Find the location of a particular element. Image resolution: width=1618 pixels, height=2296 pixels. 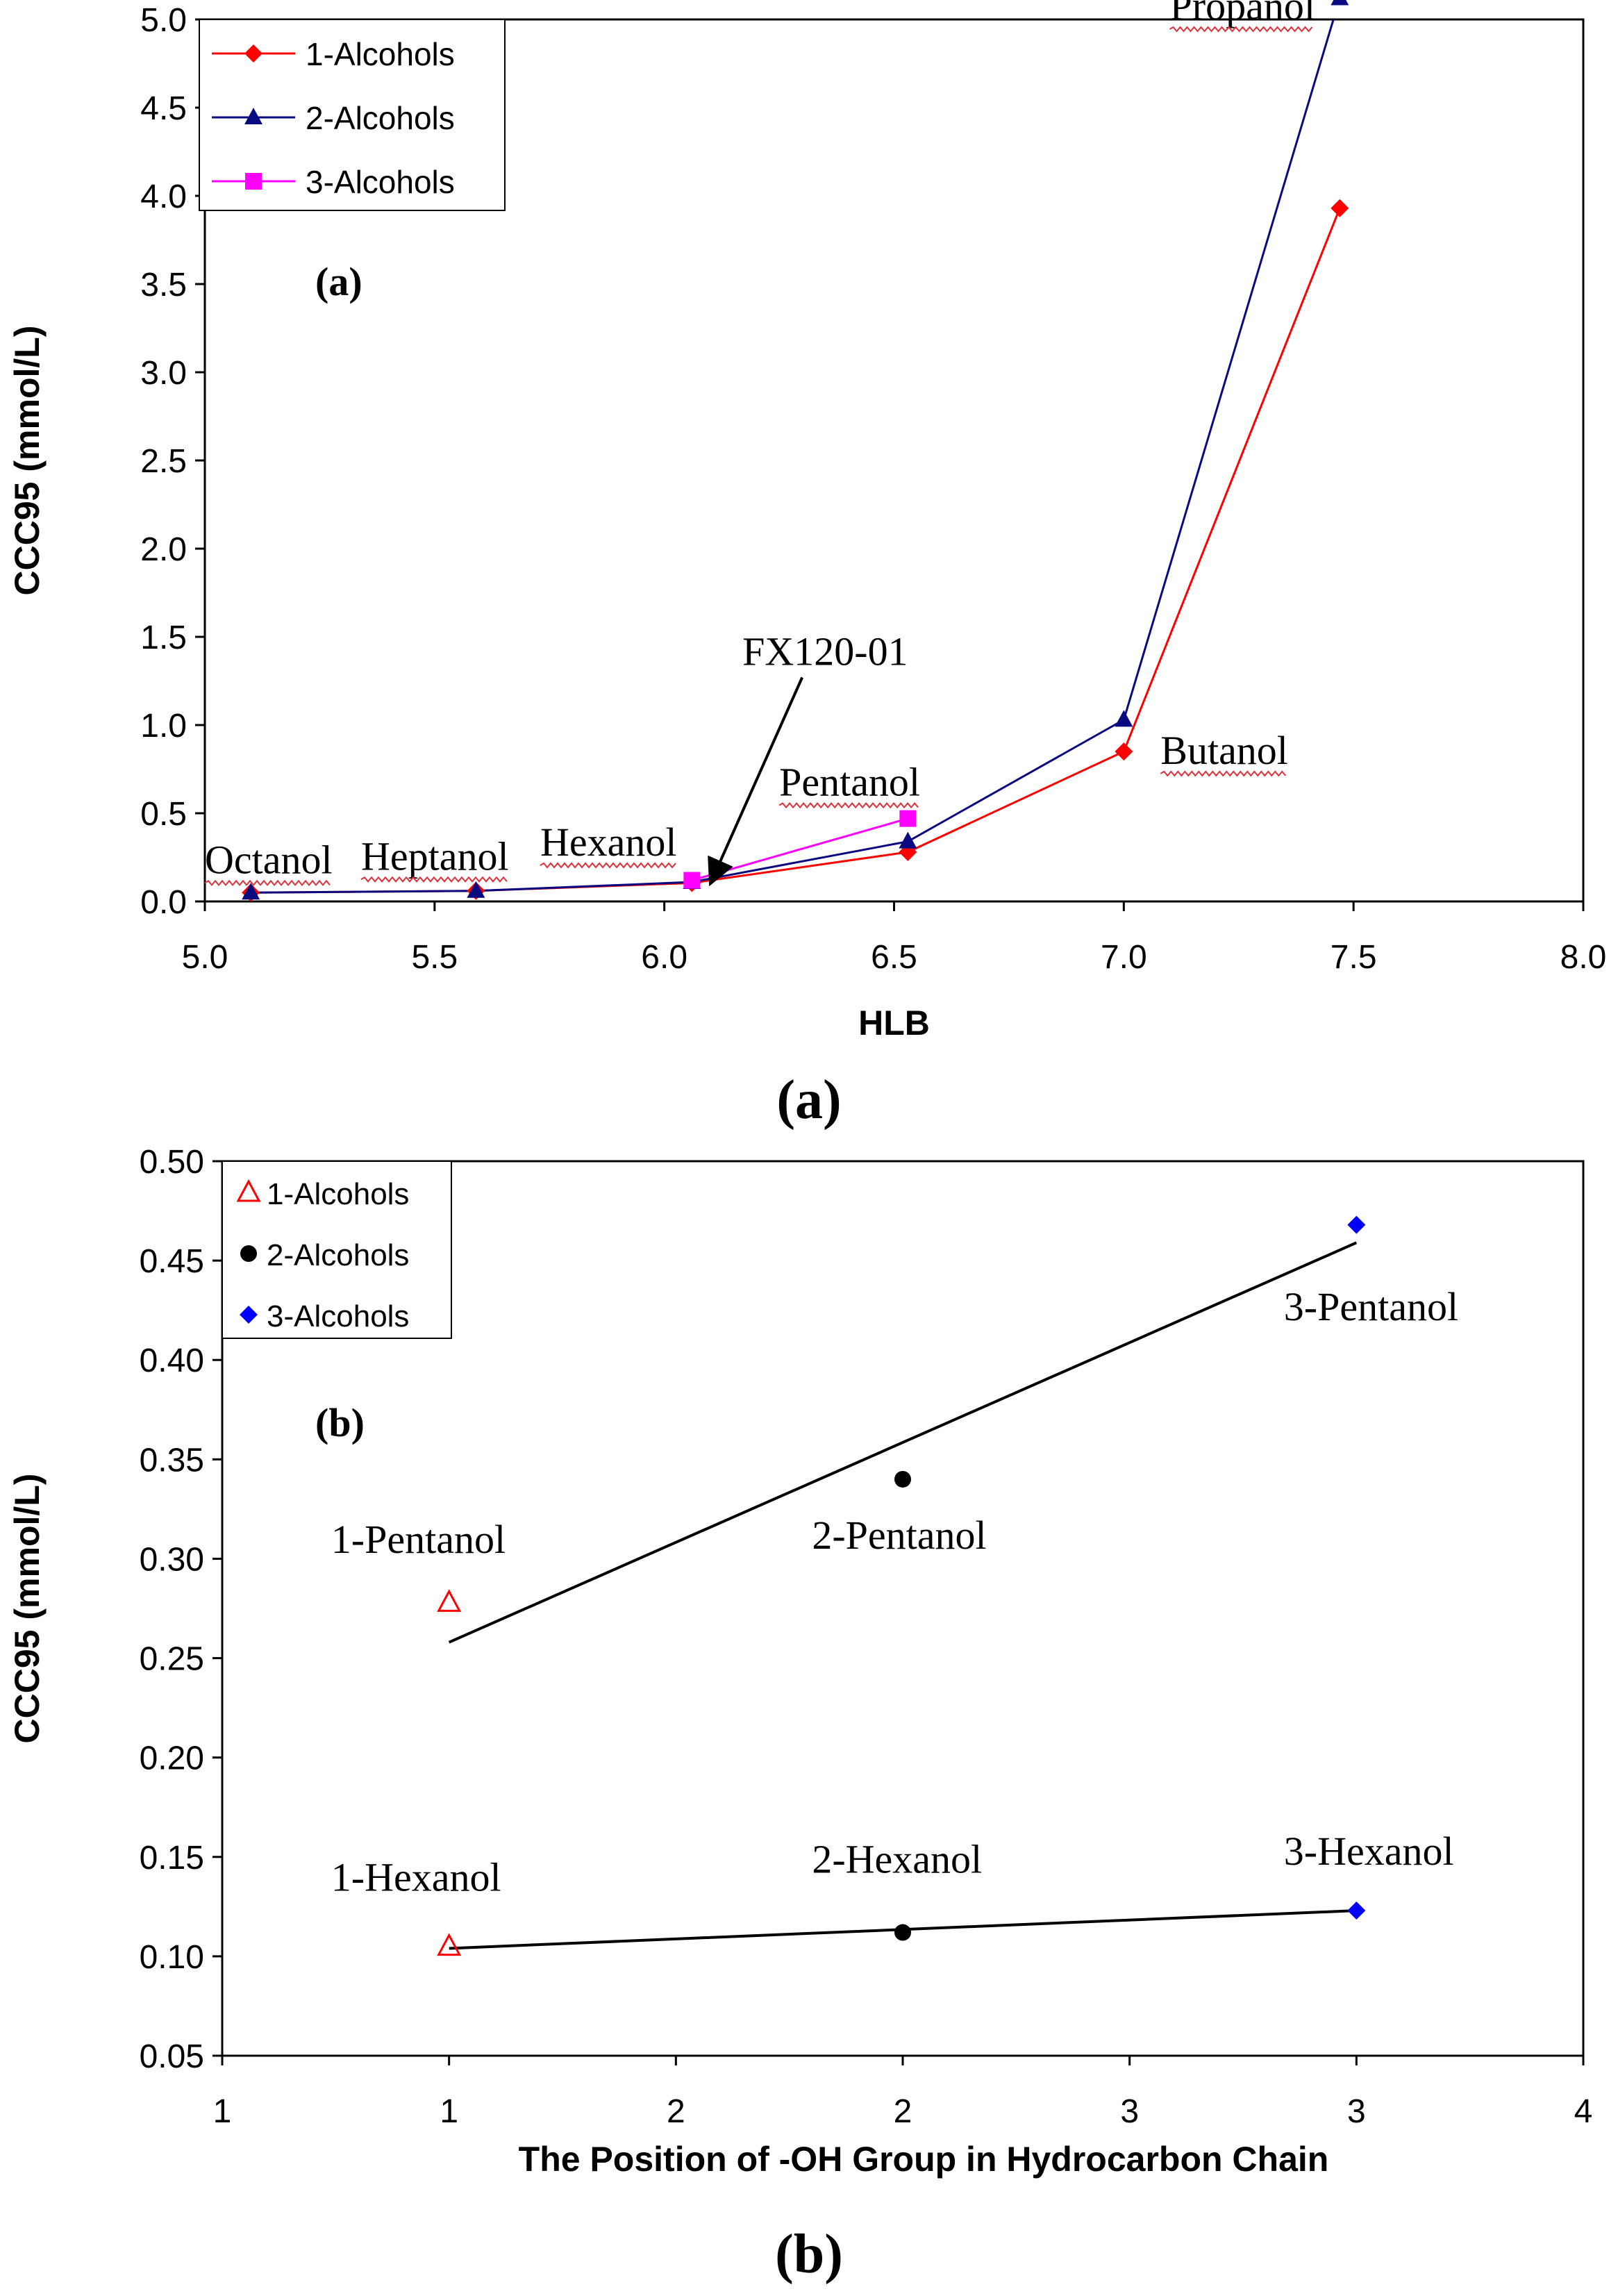

point-annotation: 2-Pentanol is located at coordinates (899, 1536).